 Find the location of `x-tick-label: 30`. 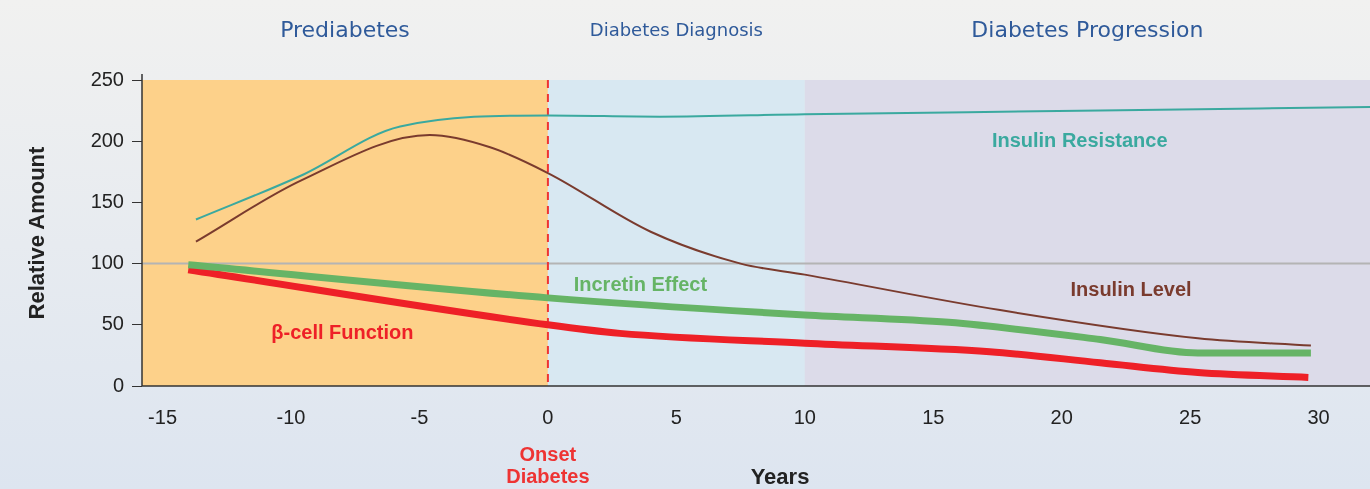

x-tick-label: 30 is located at coordinates (1318, 416).